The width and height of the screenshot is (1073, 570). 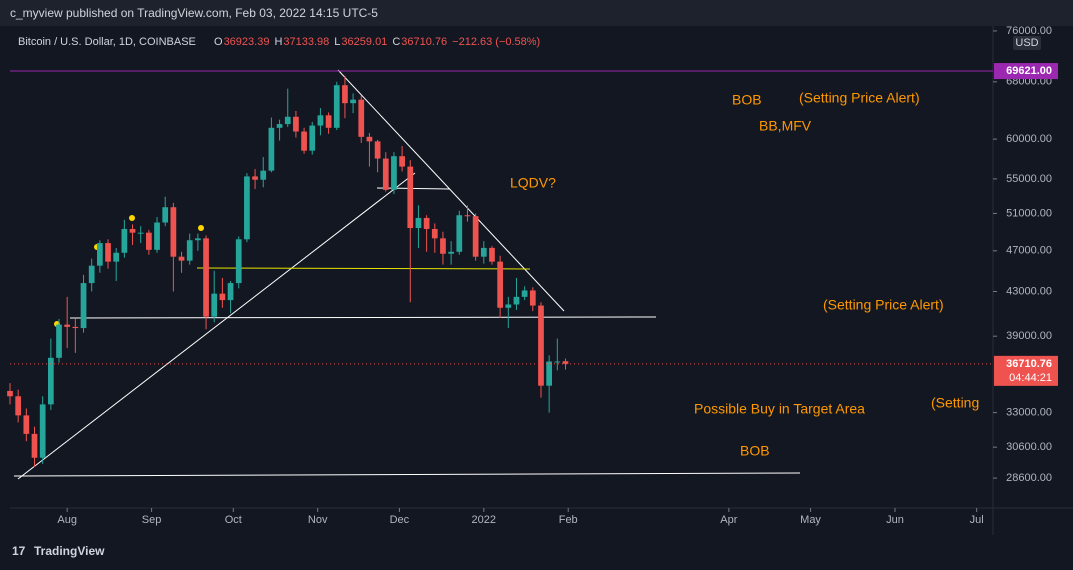 I want to click on change: −212.63 (−0.58%), so click(x=496, y=42).